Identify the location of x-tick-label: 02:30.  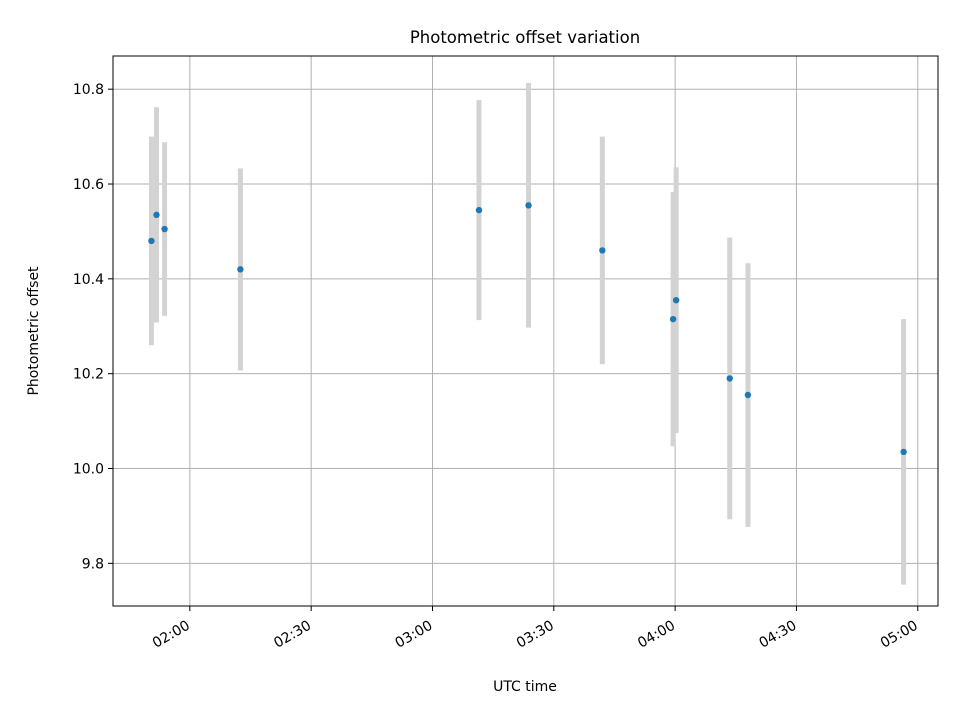
(292, 635).